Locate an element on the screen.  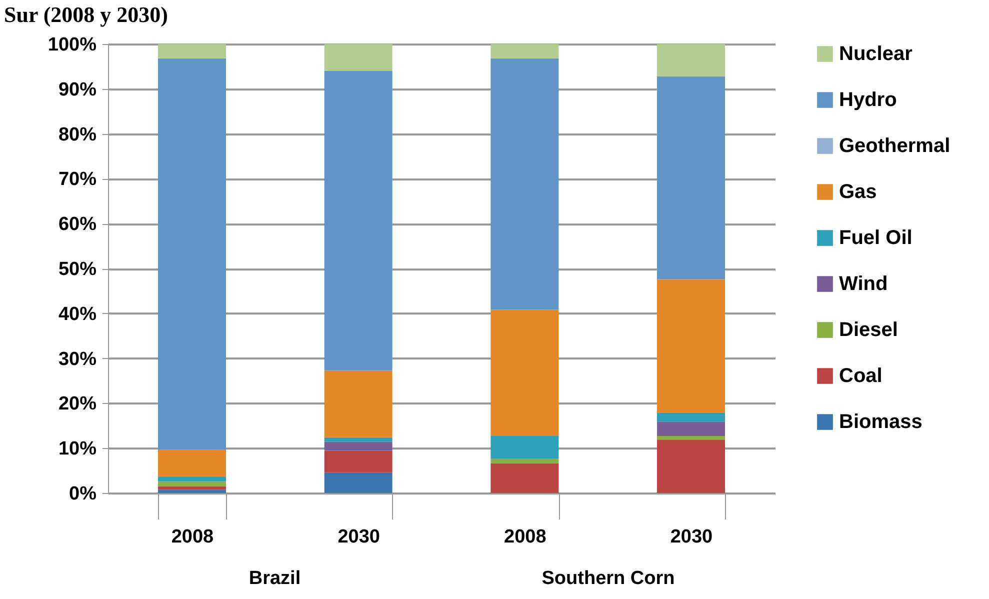
legend-label: Diesel is located at coordinates (868, 330).